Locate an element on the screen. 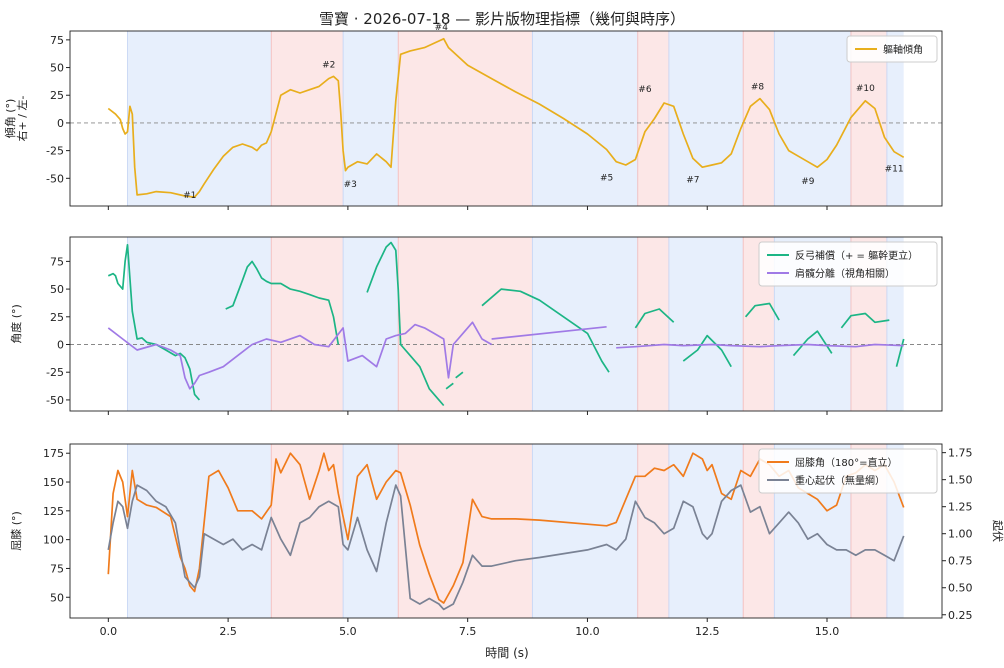 This screenshot has width=1004, height=668. y2-tick-label: 0.75 is located at coordinates (960, 561).